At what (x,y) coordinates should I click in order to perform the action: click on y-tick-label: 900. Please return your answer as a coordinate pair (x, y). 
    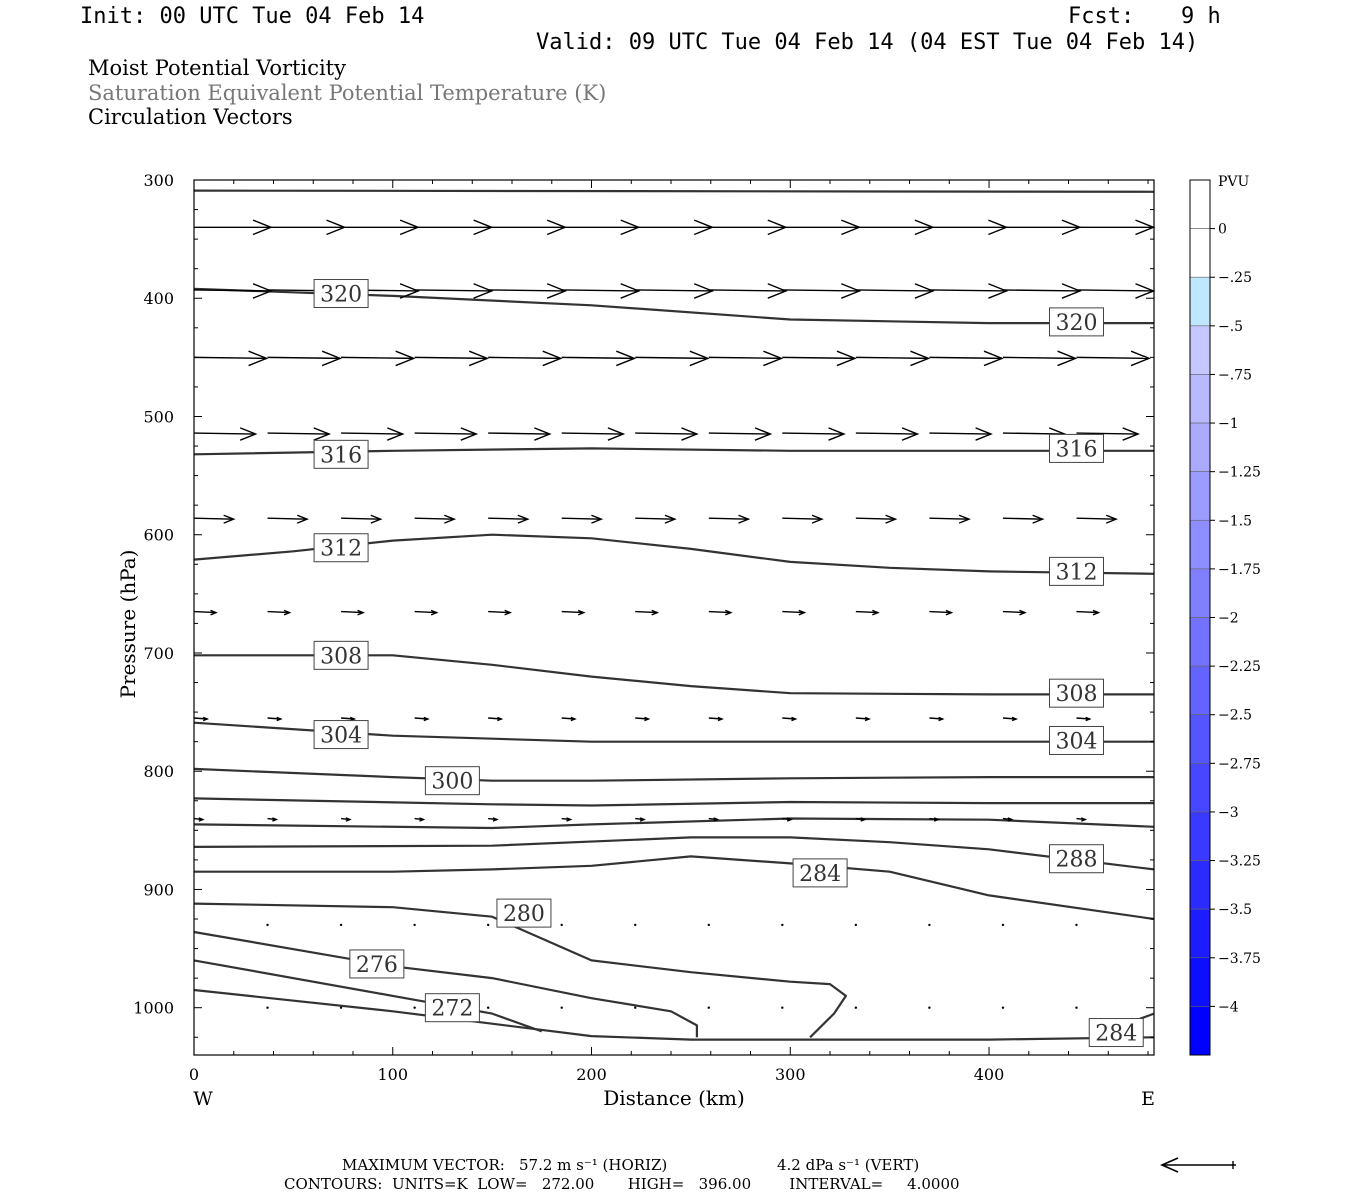
    Looking at the image, I should click on (158, 889).